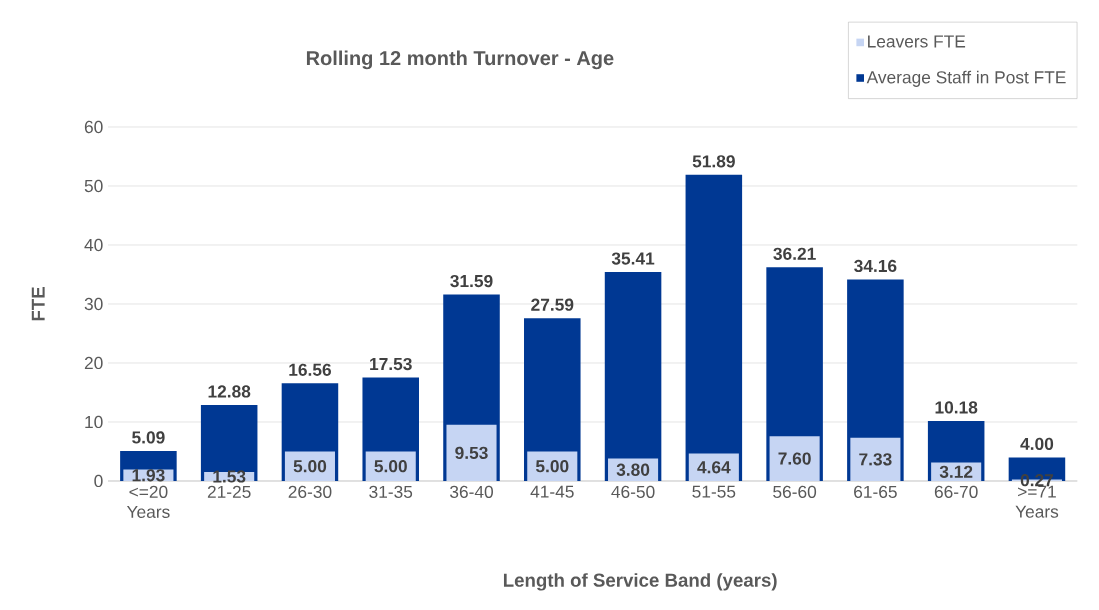 This screenshot has height=610, width=1099. Describe the element at coordinates (633, 491) in the screenshot. I see `x-tick-label: 46-50` at that location.